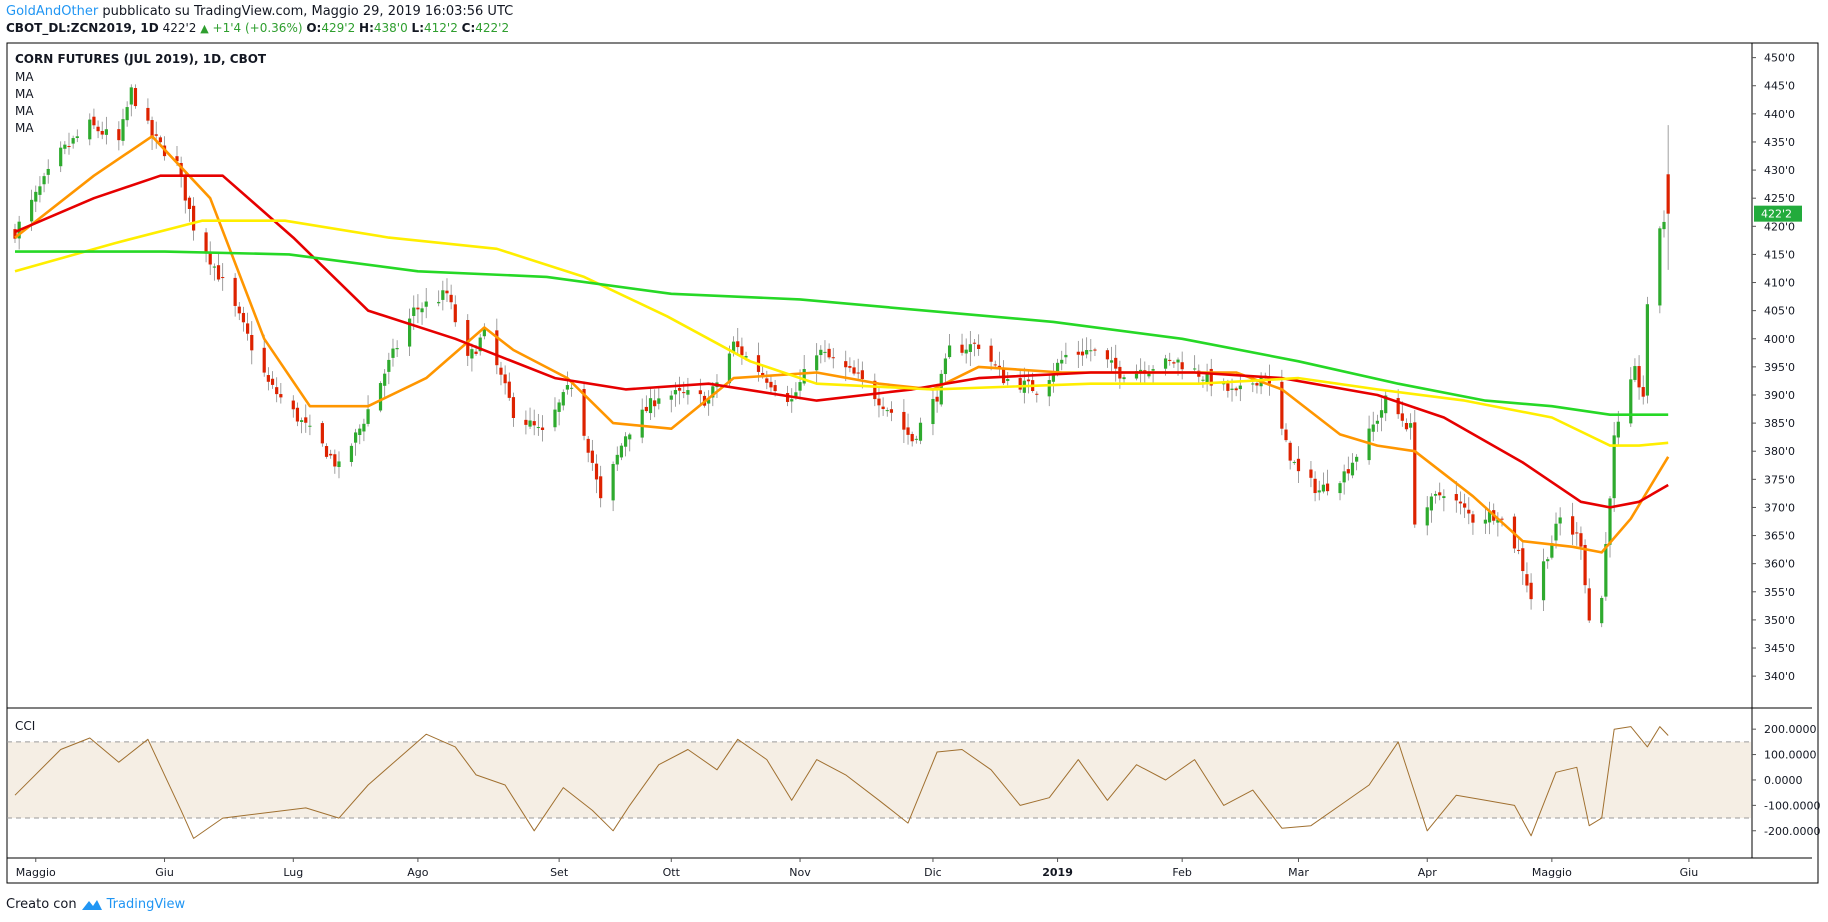 This screenshot has height=922, width=1828. I want to click on price-tick-label: 350'0, so click(1779, 620).